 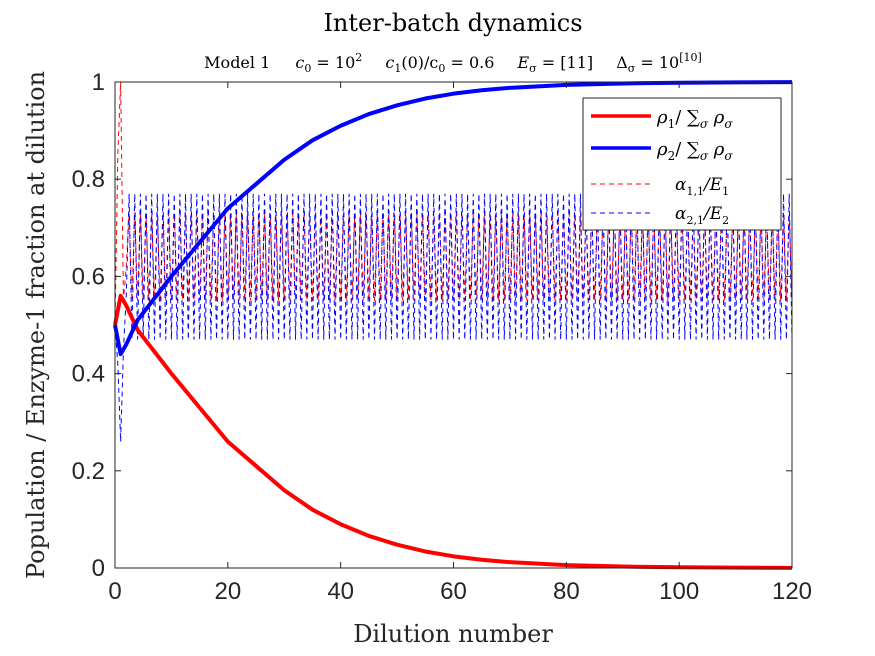 What do you see at coordinates (702, 186) in the screenshot?
I see `legend-label-alpha11: α1,1/E1` at bounding box center [702, 186].